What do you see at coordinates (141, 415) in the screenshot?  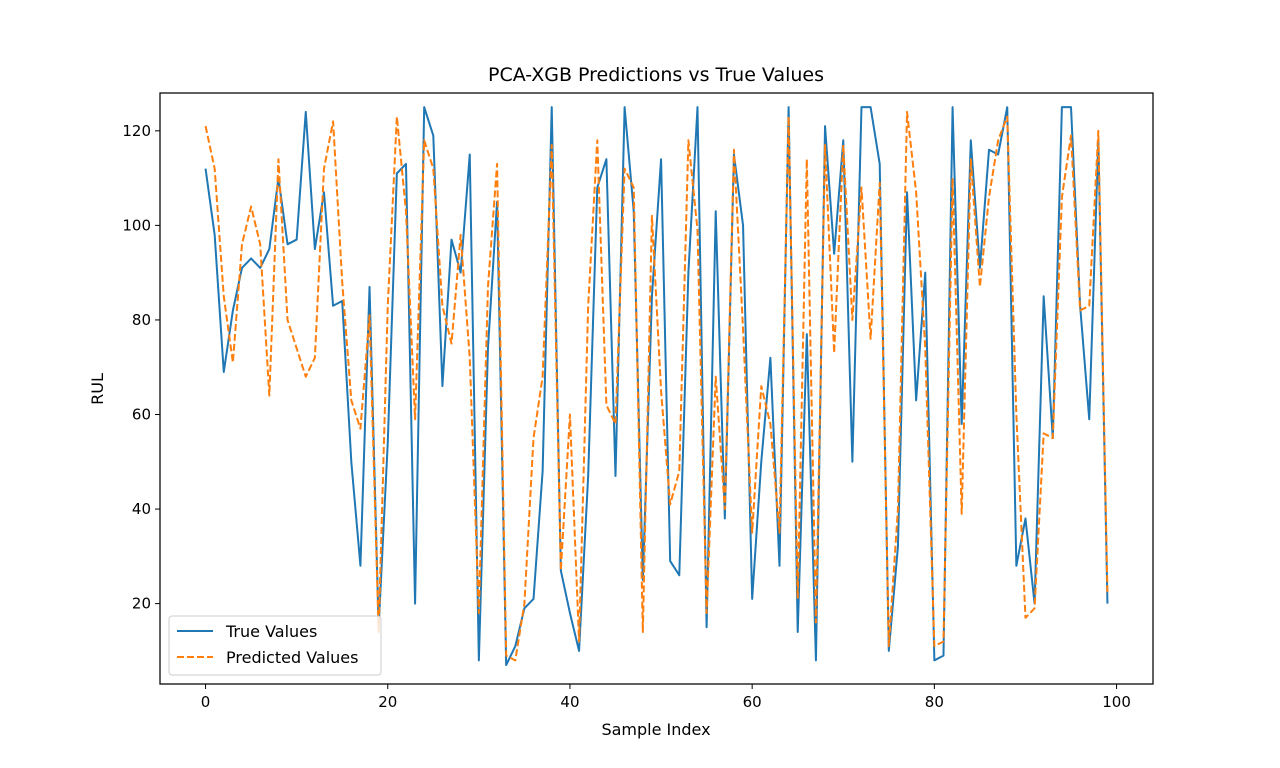 I see `y-tick-label: 60` at bounding box center [141, 415].